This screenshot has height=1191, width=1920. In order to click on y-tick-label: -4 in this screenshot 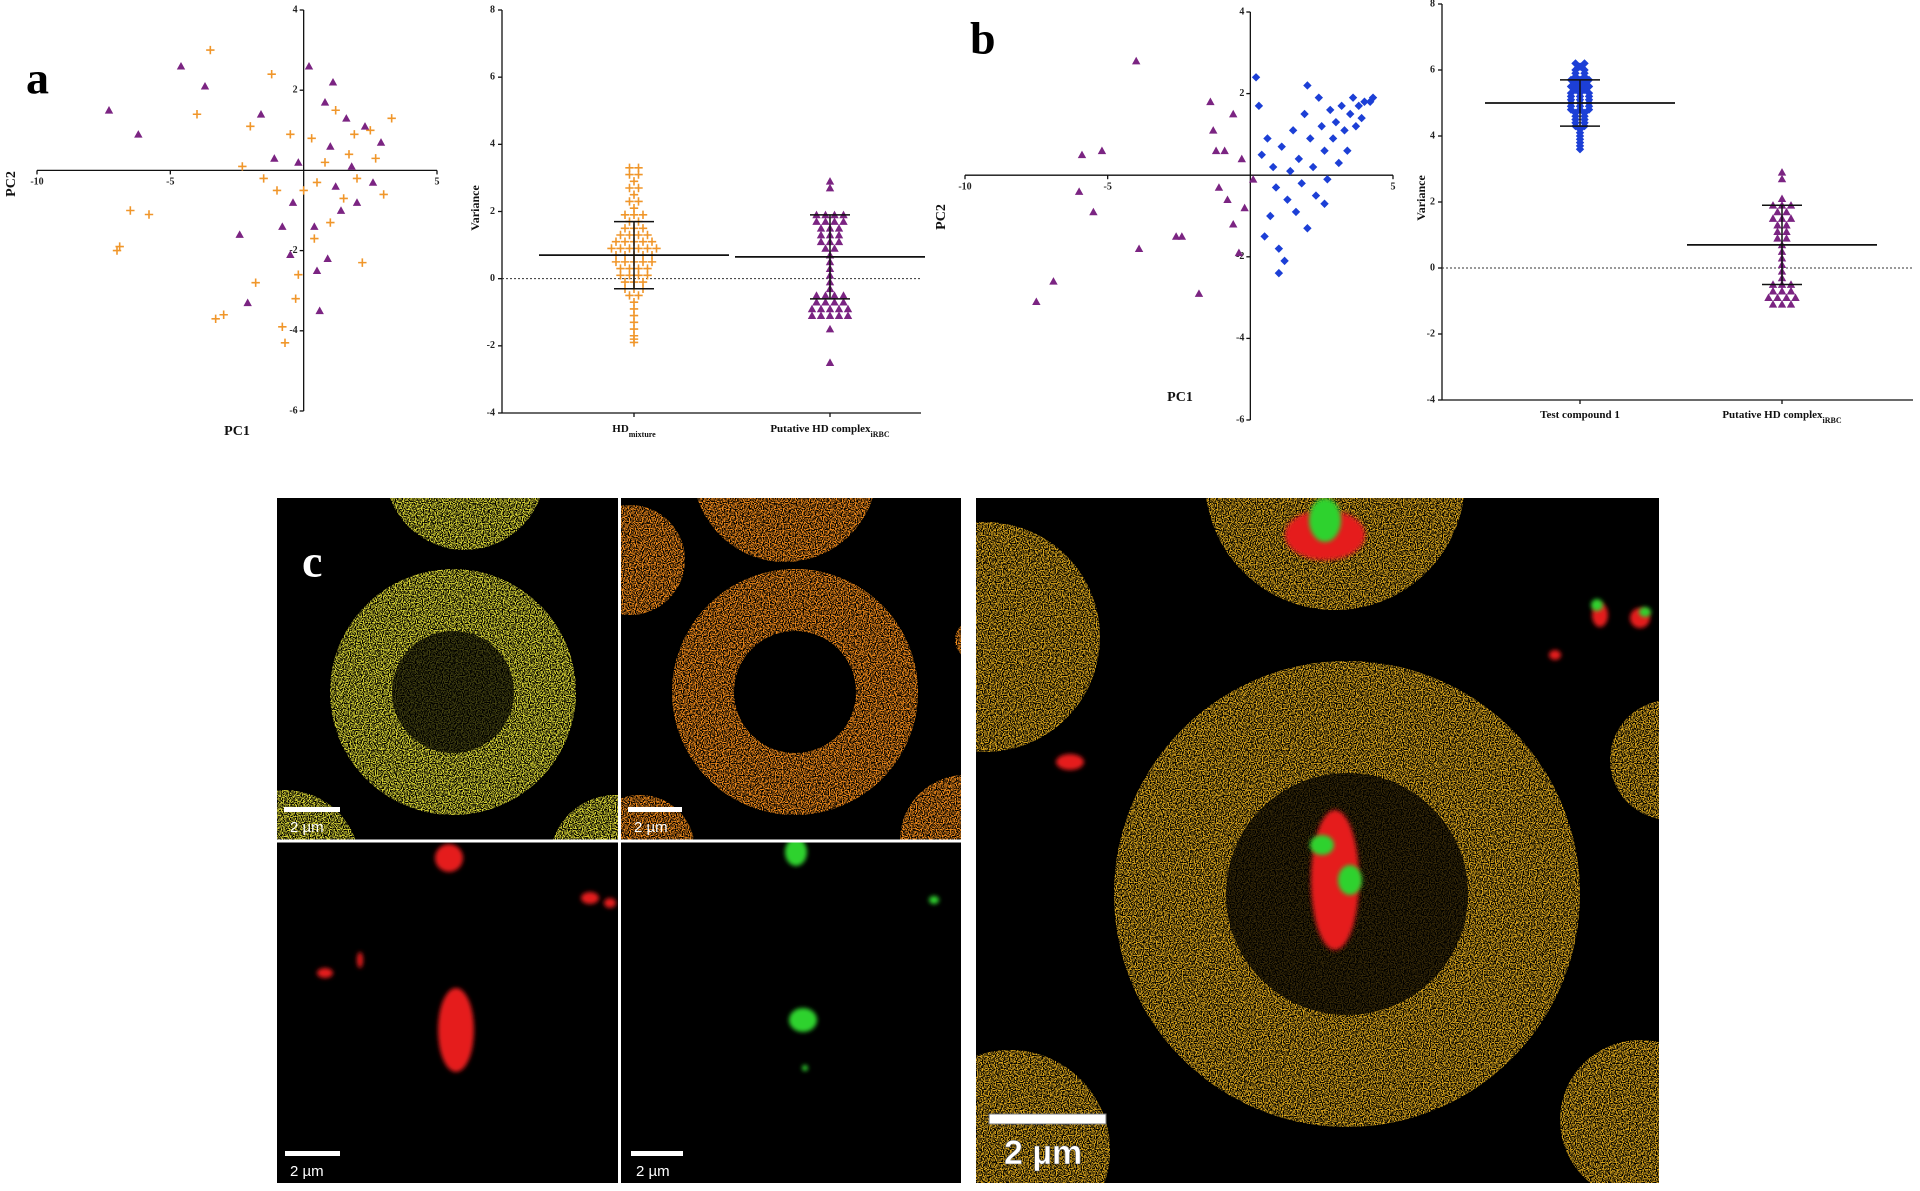, I will do `click(1431, 399)`.